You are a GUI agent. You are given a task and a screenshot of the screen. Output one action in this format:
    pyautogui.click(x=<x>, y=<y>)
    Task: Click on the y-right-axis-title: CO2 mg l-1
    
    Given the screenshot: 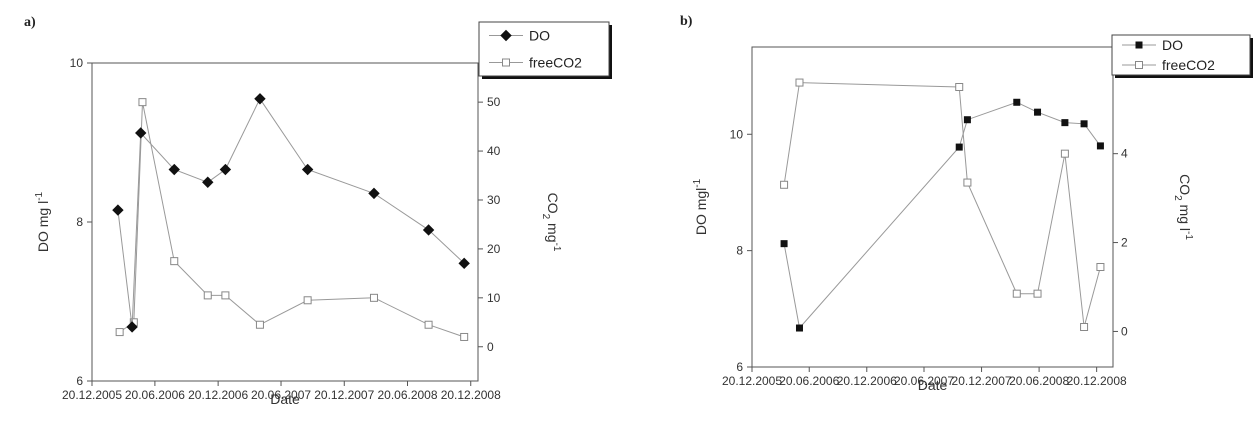 What is the action you would take?
    pyautogui.click(x=1183, y=207)
    